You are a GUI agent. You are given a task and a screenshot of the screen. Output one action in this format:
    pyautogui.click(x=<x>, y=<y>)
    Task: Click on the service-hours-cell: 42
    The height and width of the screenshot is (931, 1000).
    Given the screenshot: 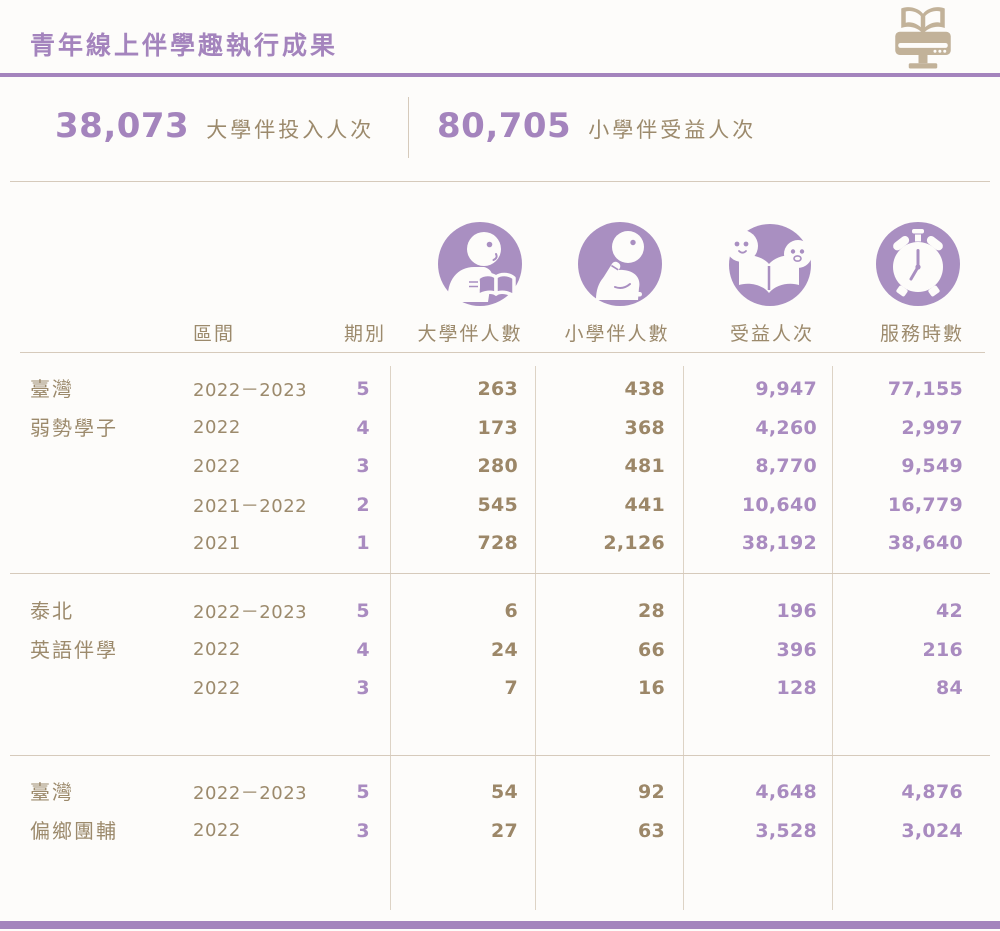 What is the action you would take?
    pyautogui.click(x=949, y=611)
    